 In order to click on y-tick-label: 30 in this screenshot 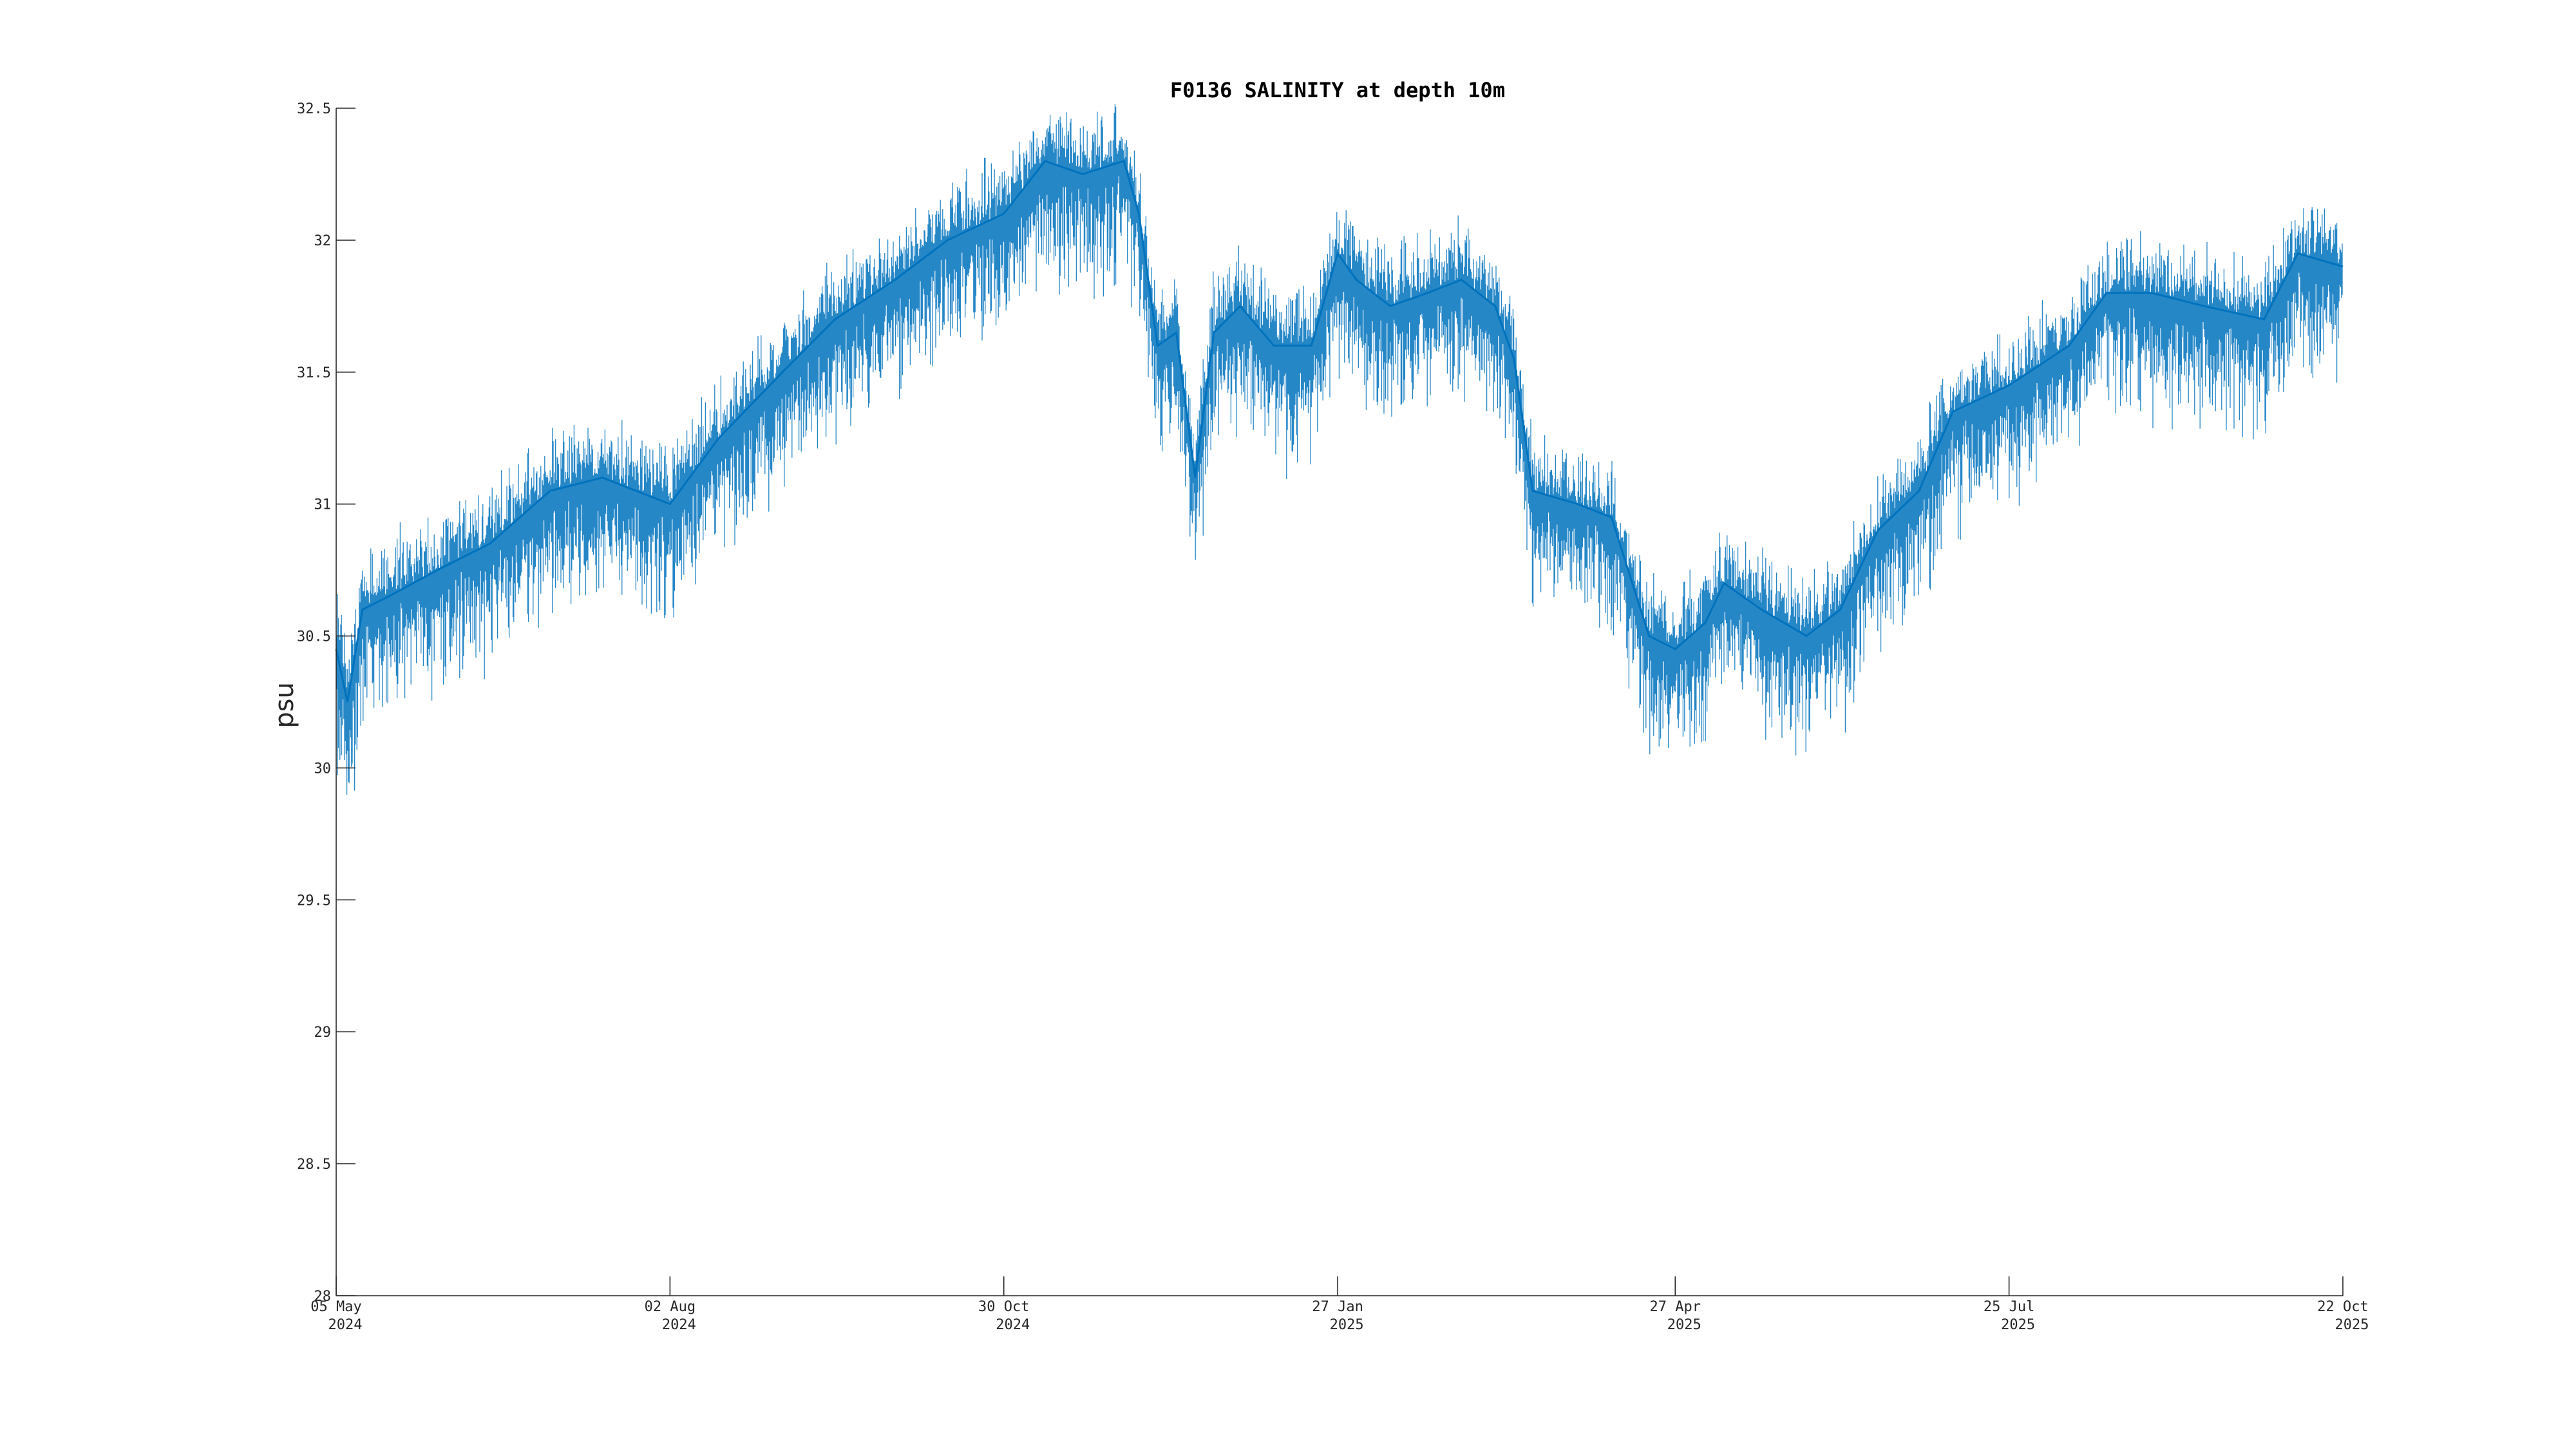, I will do `click(323, 769)`.